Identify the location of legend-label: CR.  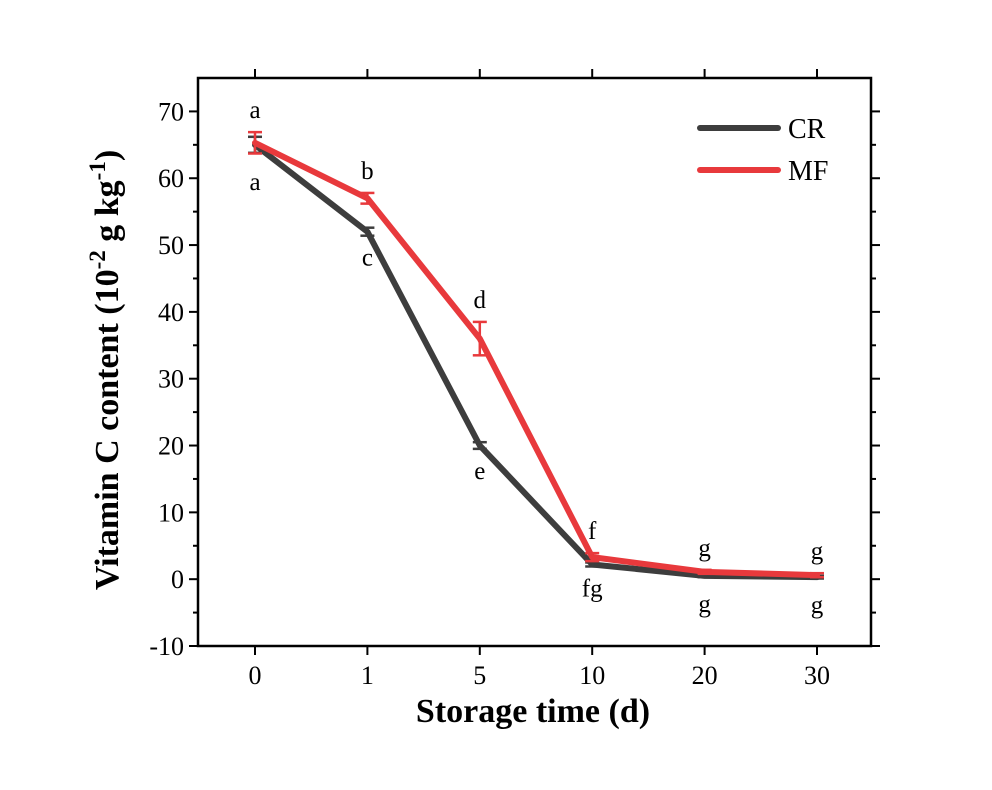
(807, 129).